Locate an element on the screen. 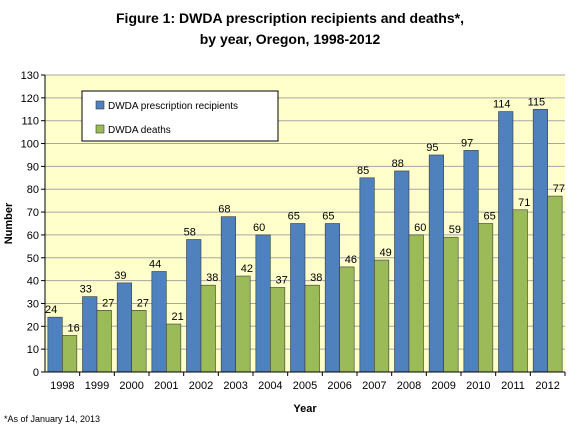  y-tick-label: 30 is located at coordinates (33, 304).